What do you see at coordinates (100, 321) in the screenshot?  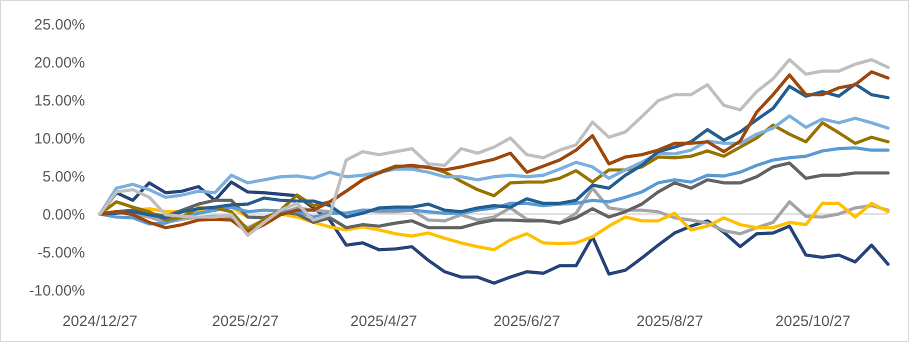 I see `x-tick-label: 2024/12/27` at bounding box center [100, 321].